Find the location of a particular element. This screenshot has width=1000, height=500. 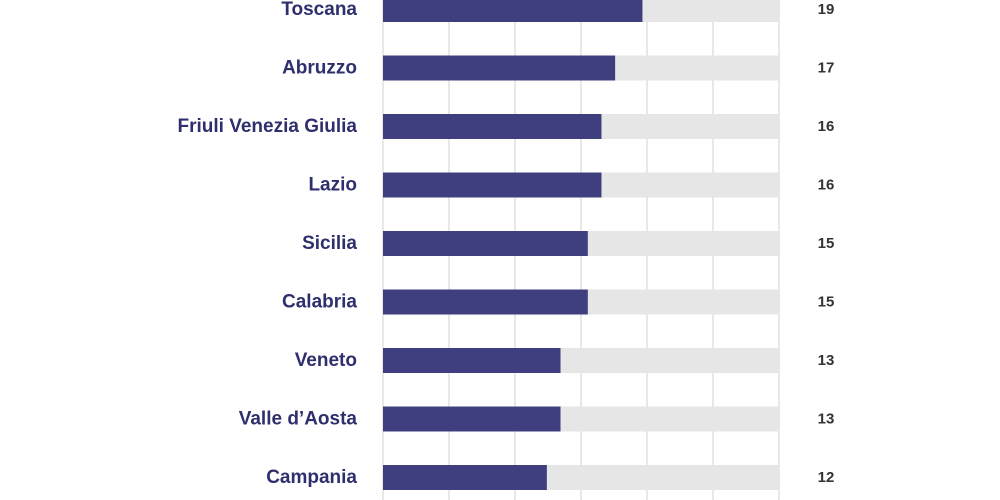

category-label: Friuli Venezia Giulia is located at coordinates (268, 126).